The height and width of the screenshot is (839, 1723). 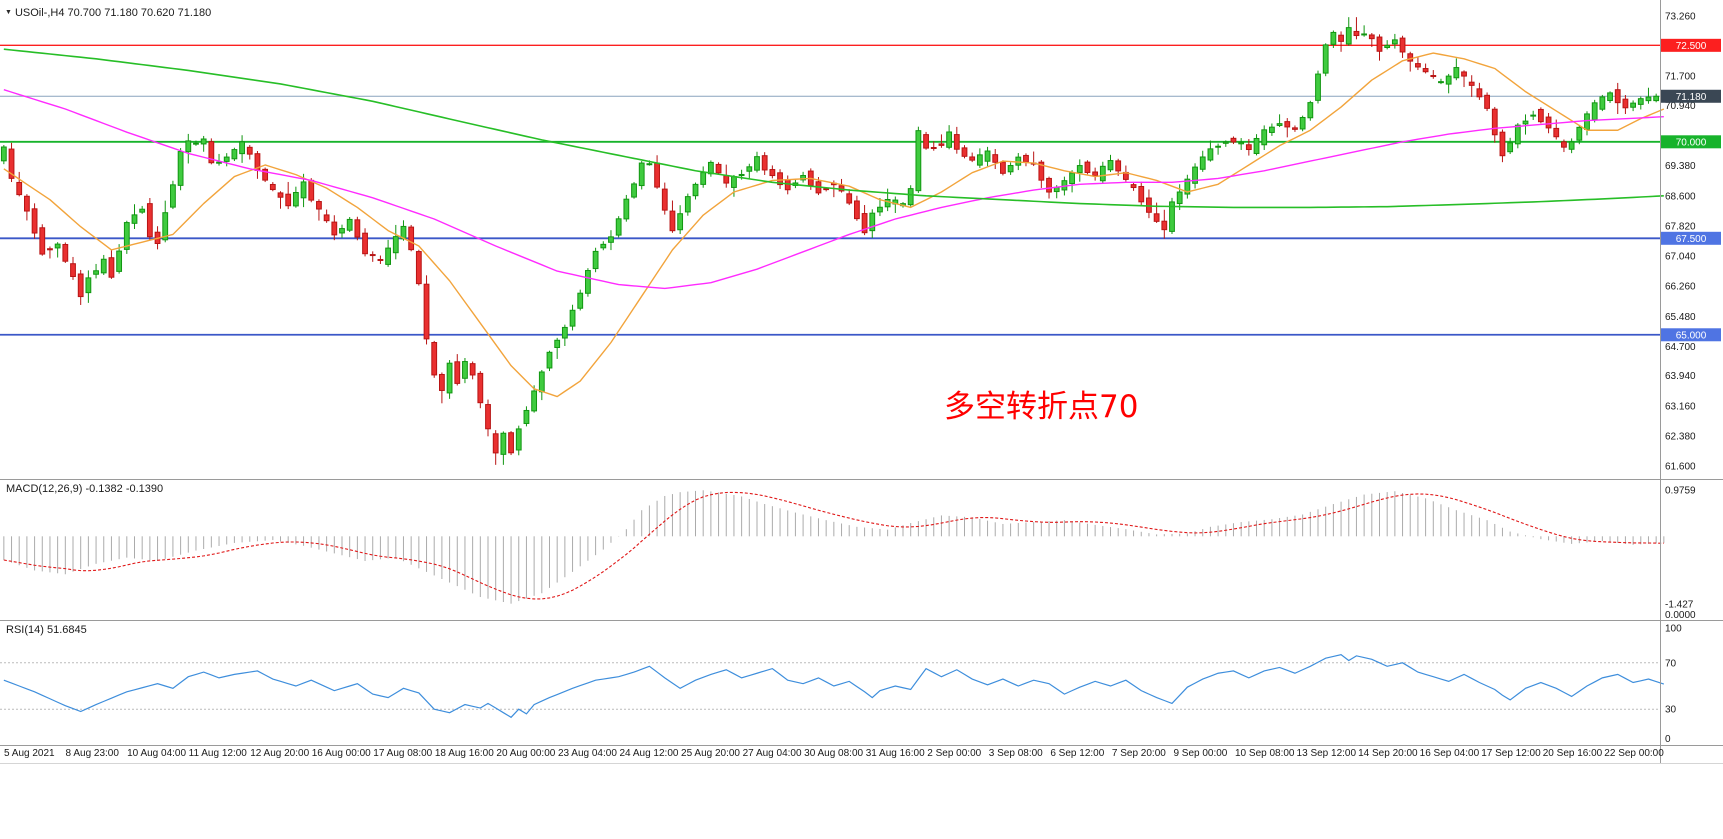 I want to click on svg-text: 9 Sep 00:00, so click(x=1200, y=753).